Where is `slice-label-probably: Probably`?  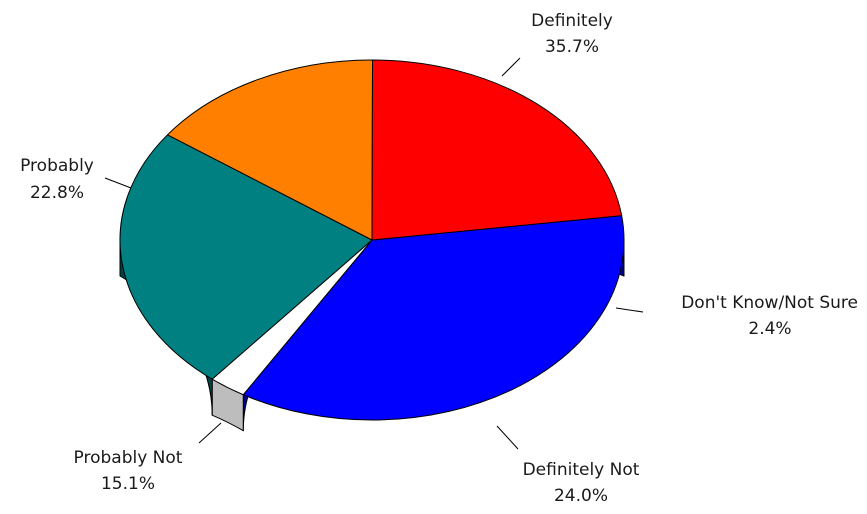 slice-label-probably: Probably is located at coordinates (57, 166).